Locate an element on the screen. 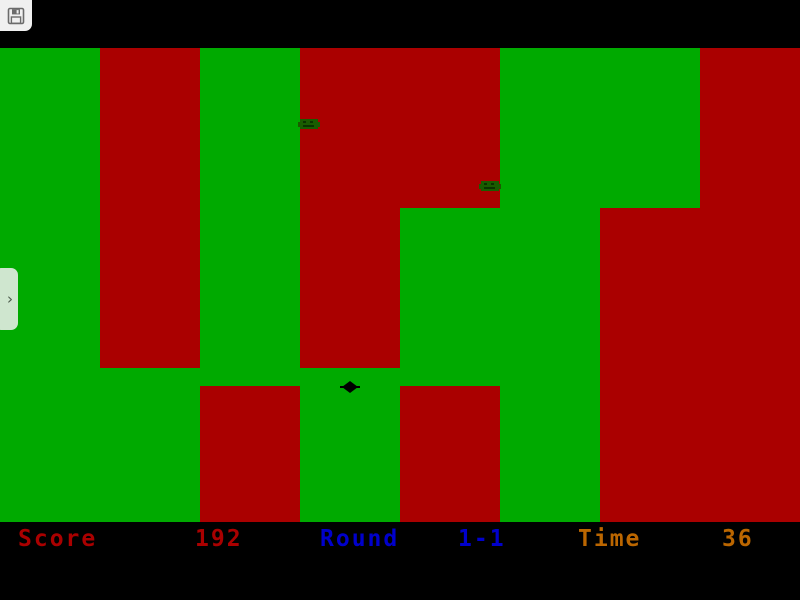 This screenshot has width=800, height=600. red-column-2-mid is located at coordinates (350, 288).